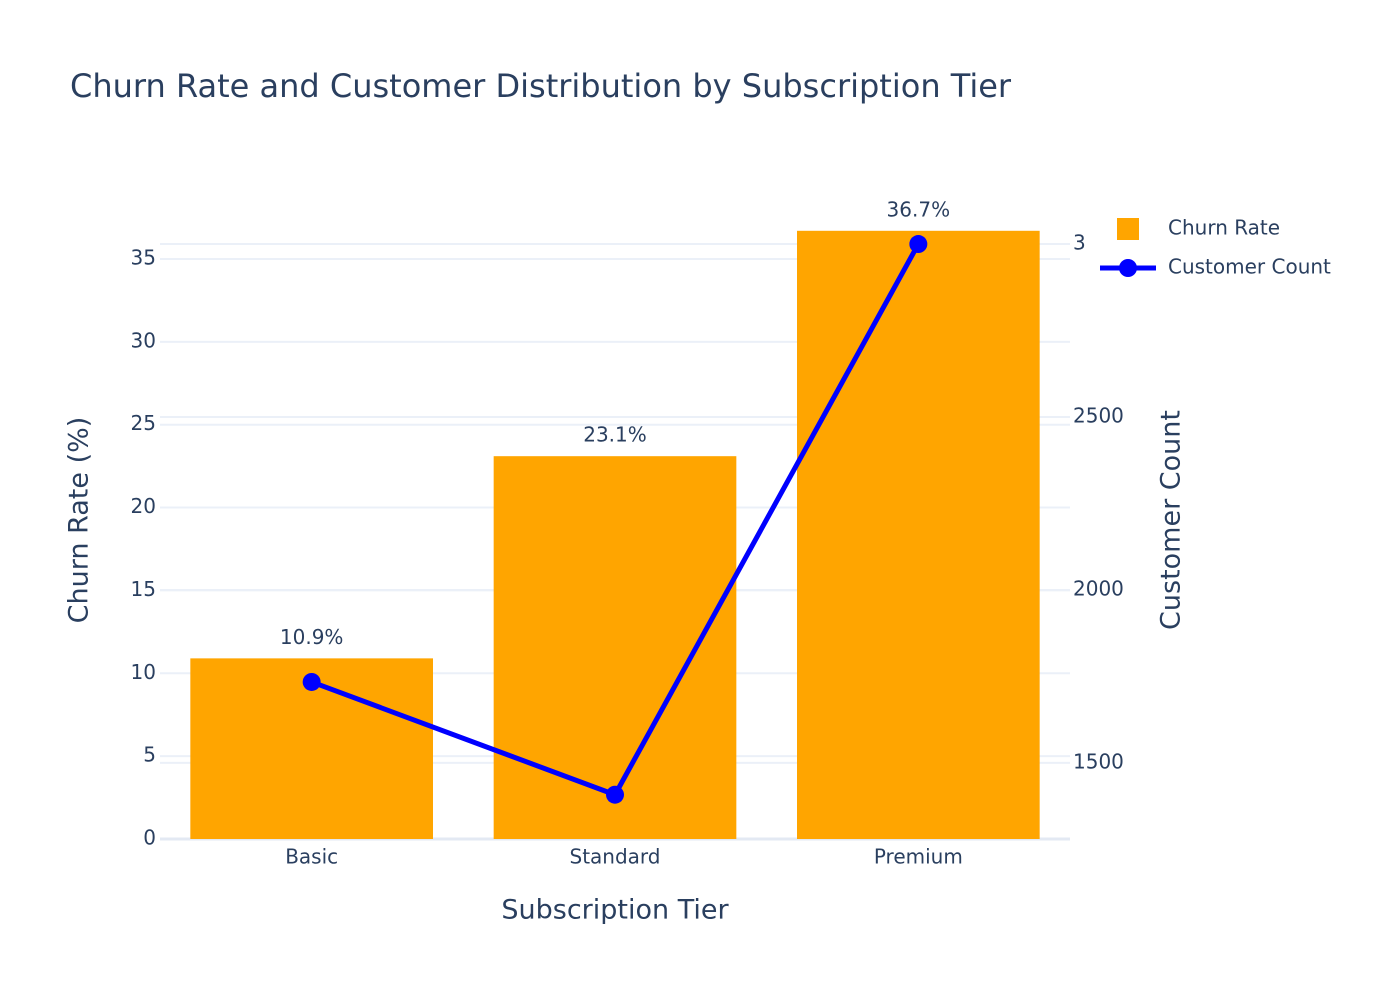 The height and width of the screenshot is (1000, 1400). Describe the element at coordinates (143, 423) in the screenshot. I see `y-tick-label: 25` at that location.